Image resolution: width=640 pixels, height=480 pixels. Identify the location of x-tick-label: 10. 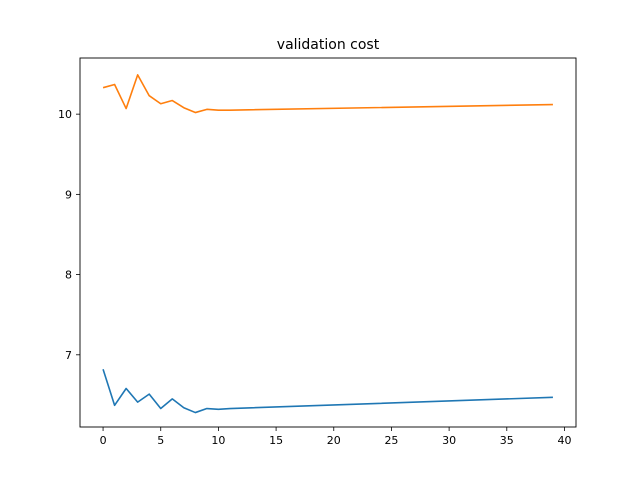
(218, 440).